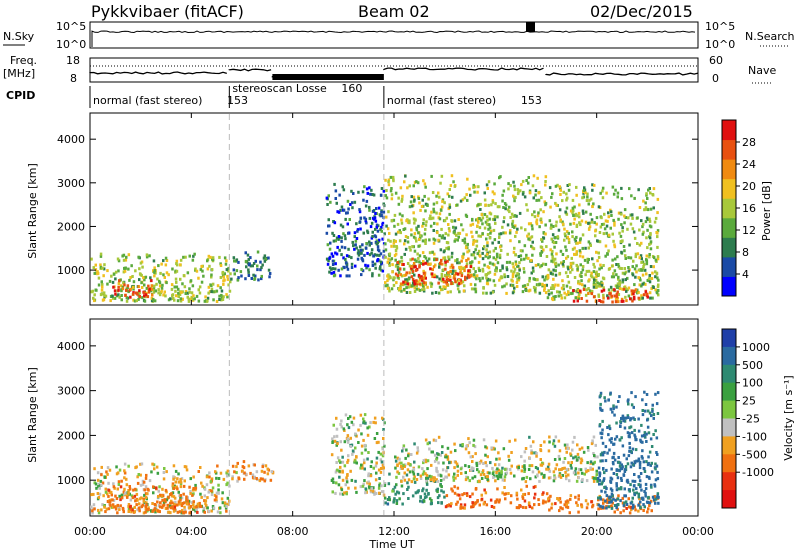 Image resolution: width=800 pixels, height=554 pixels. Describe the element at coordinates (751, 419) in the screenshot. I see `colorbar-tick-label: -25` at that location.